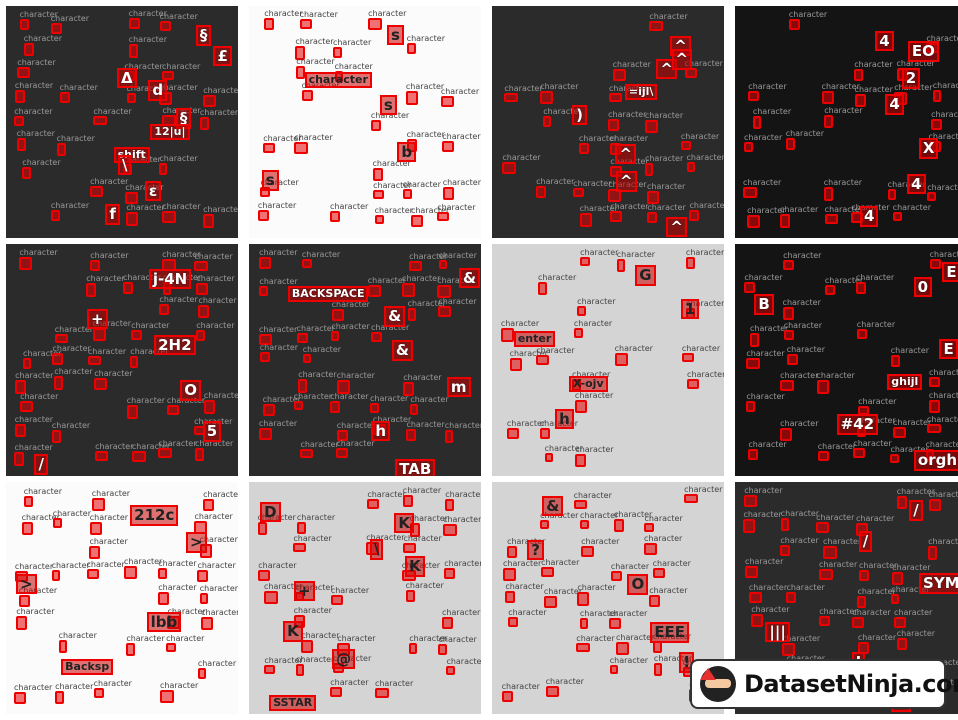  Describe the element at coordinates (641, 91) in the screenshot. I see `key-glyph: =ijl\` at that location.